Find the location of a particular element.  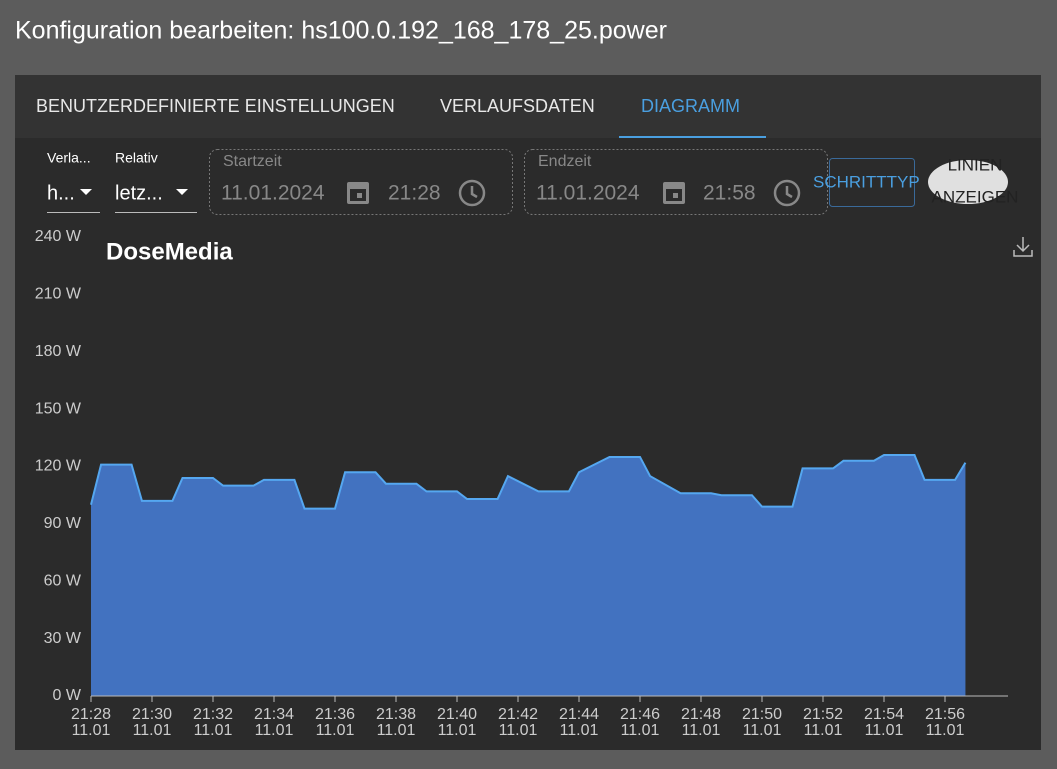

tab: BENUTZERDEFINIERTE EINSTELLUNGEN is located at coordinates (215, 106).